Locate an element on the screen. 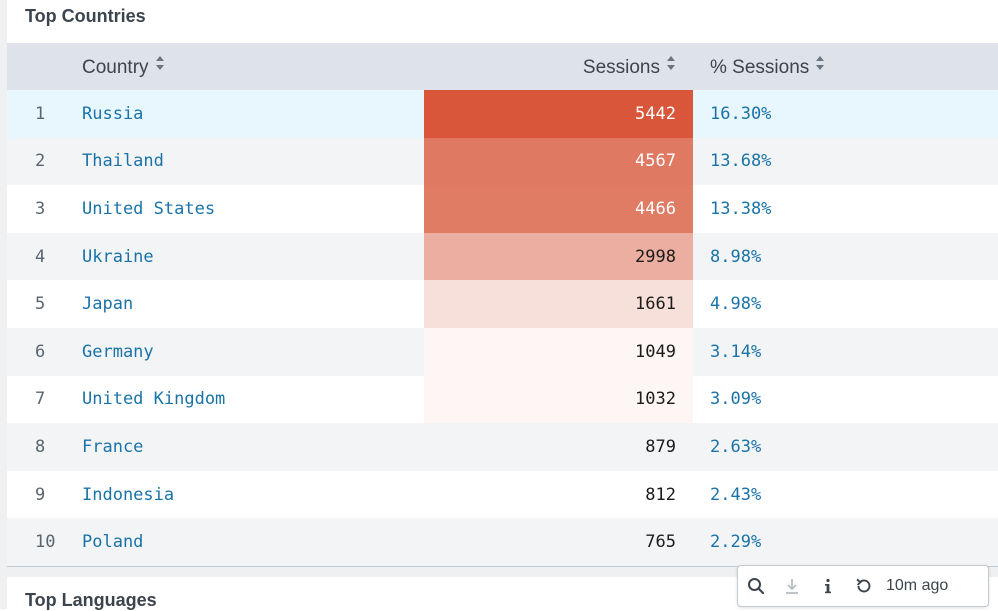 The image size is (998, 611). panel-title: Top Countries is located at coordinates (85, 16).